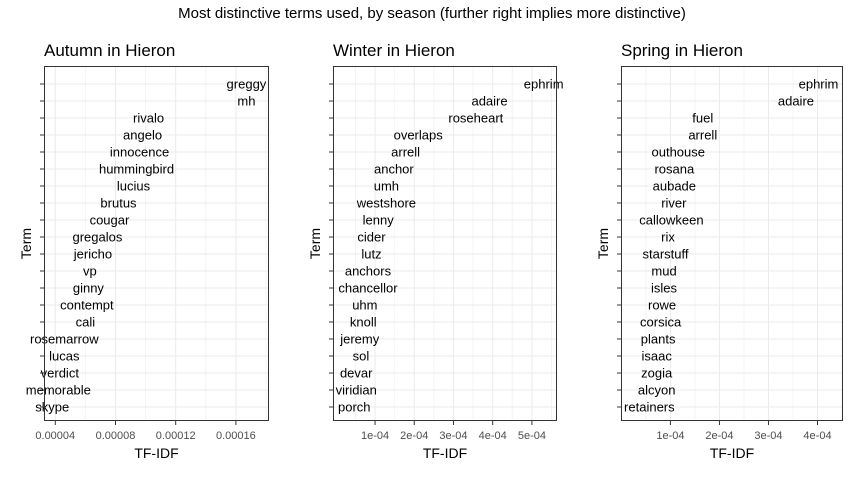 The width and height of the screenshot is (864, 480). Describe the element at coordinates (658, 339) in the screenshot. I see `term-label: plants` at that location.